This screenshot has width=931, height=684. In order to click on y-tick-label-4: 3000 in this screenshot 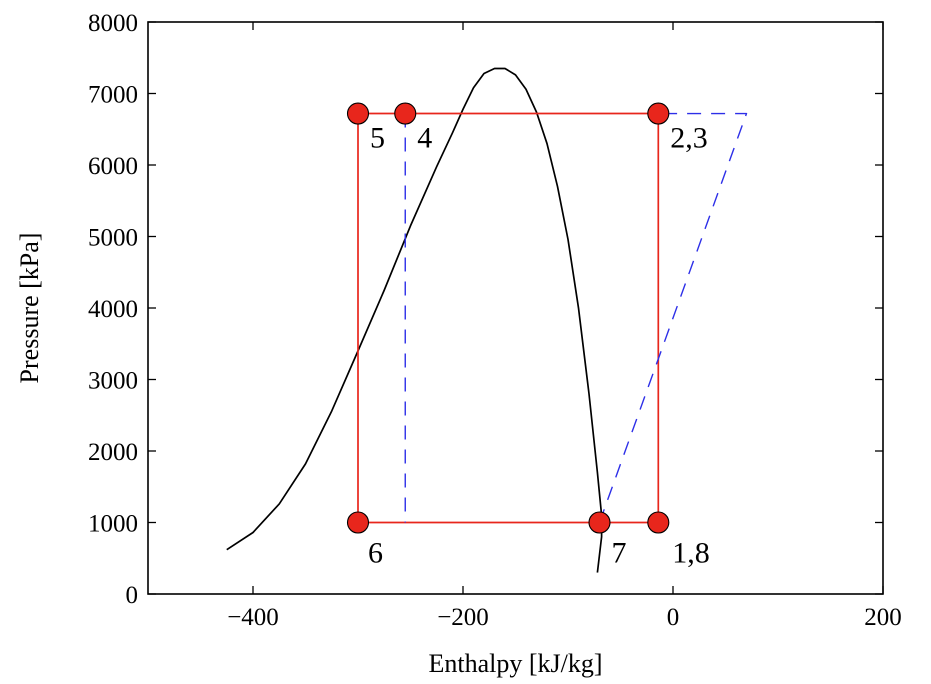, I will do `click(113, 381)`.